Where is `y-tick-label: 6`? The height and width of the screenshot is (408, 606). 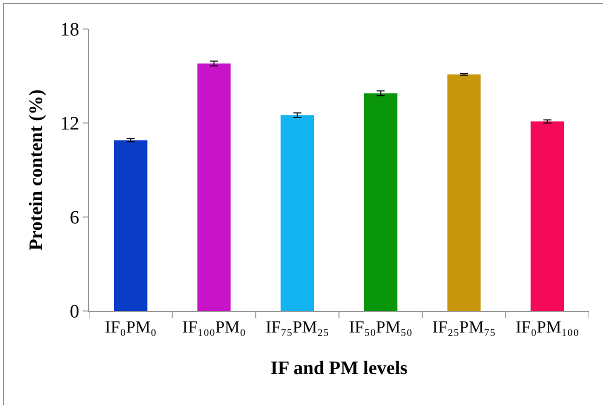
y-tick-label: 6 is located at coordinates (75, 218).